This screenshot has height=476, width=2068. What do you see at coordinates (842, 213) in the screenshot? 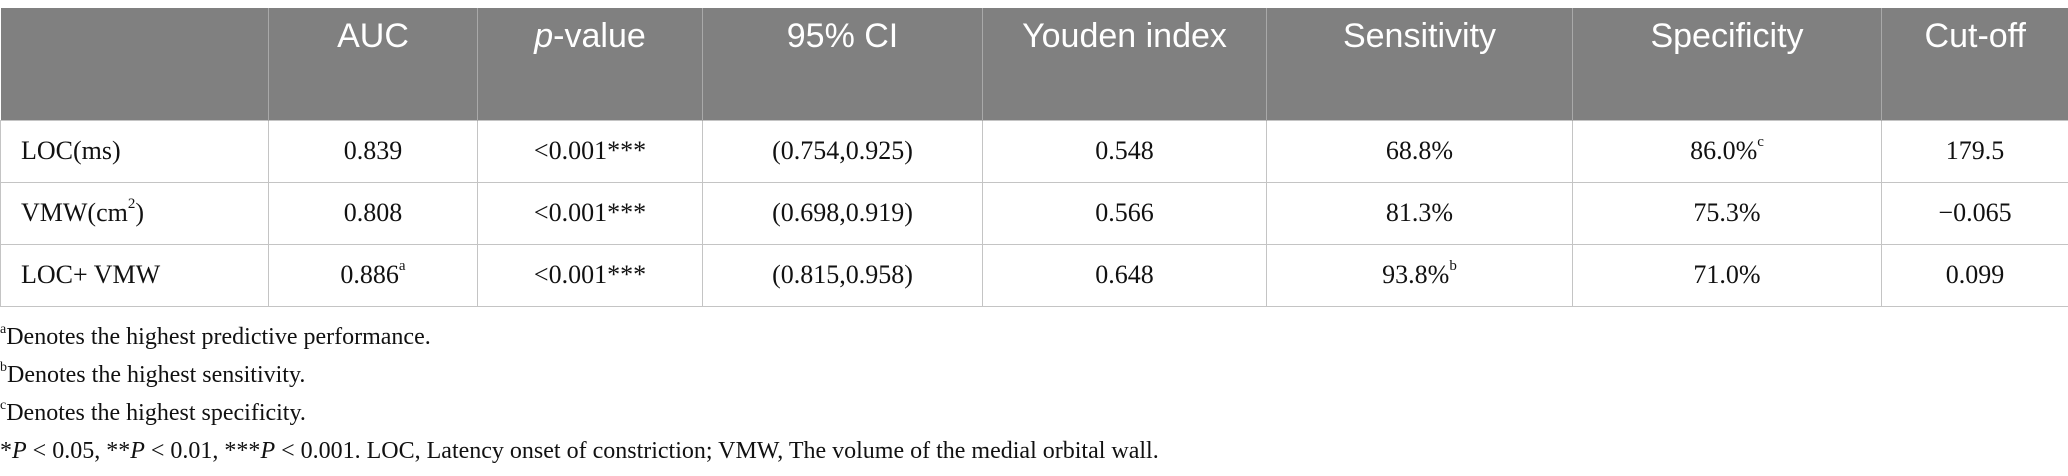
I see `cell-ci: (0.698,0.919)` at bounding box center [842, 213].